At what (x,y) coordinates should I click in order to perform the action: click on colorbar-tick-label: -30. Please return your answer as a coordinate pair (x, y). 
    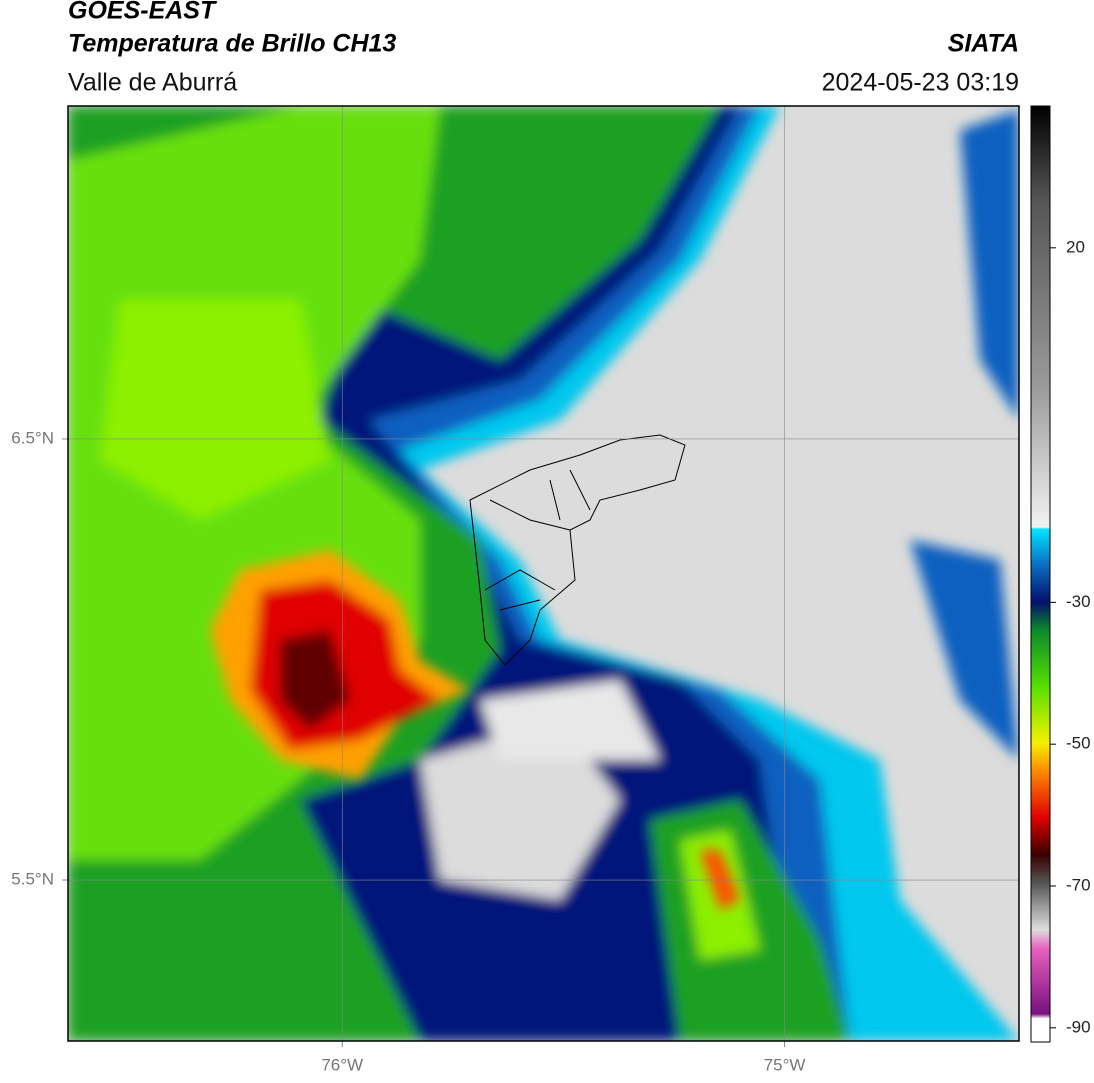
    Looking at the image, I should click on (1078, 601).